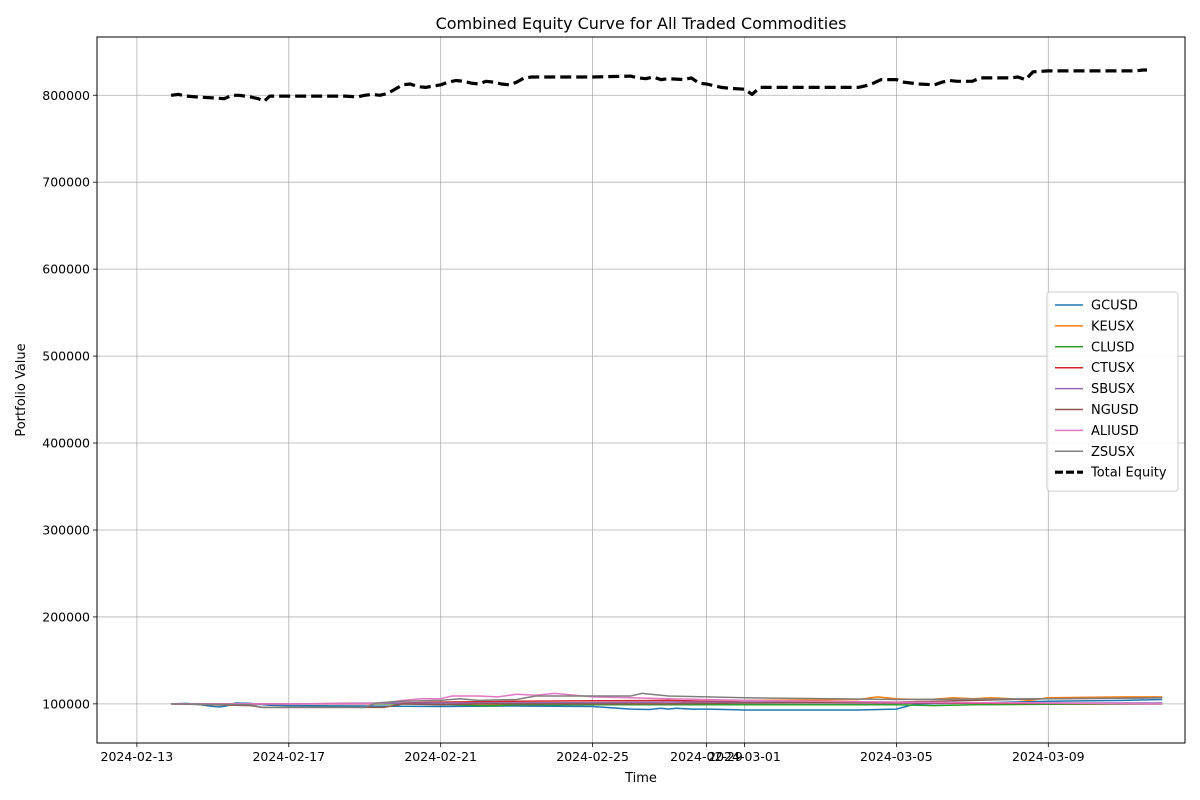  I want to click on y-tick-label: 700000, so click(66, 182).